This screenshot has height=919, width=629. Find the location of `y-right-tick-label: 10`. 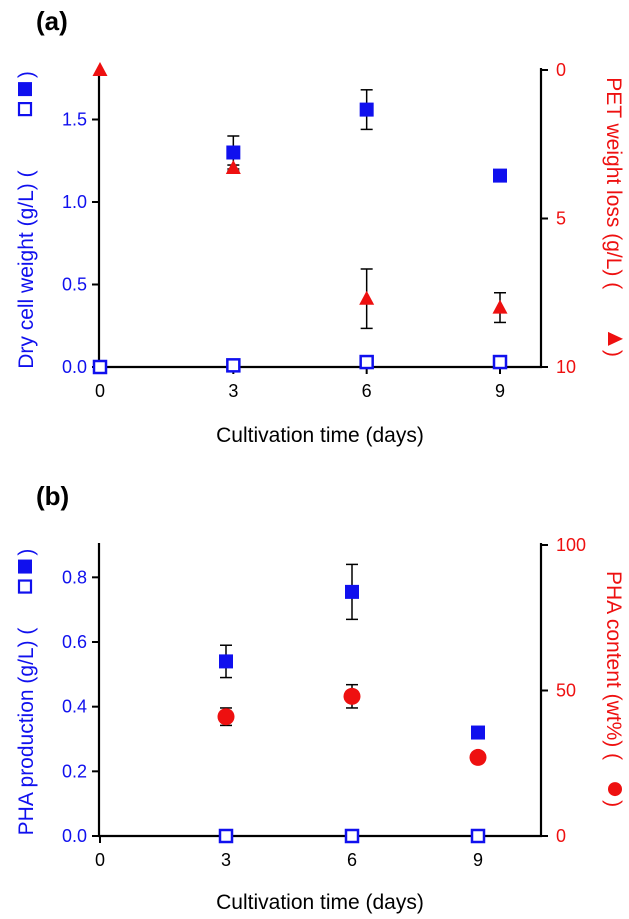

y-right-tick-label: 10 is located at coordinates (566, 367).